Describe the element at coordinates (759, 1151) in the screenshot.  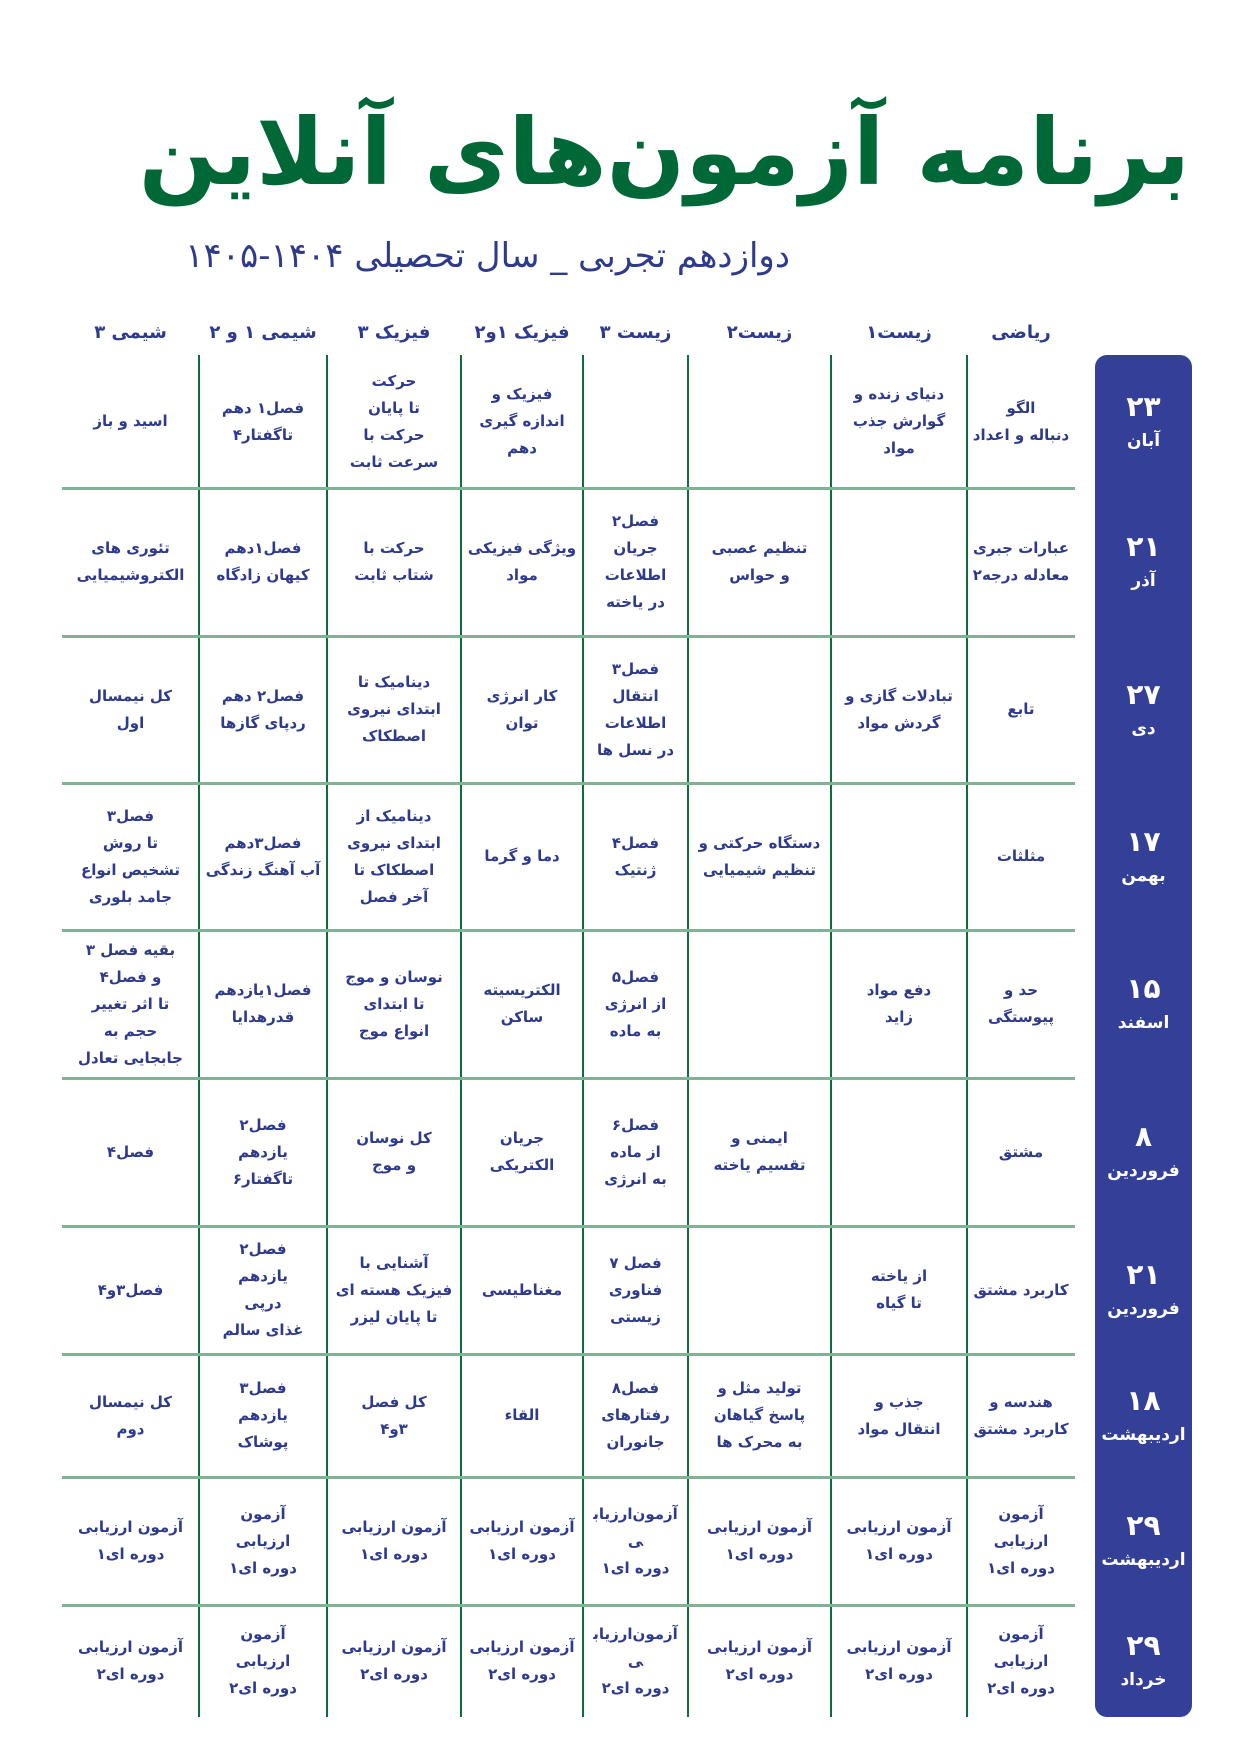
I see `table-cell: ایمنی و تقسیم یاخته` at that location.